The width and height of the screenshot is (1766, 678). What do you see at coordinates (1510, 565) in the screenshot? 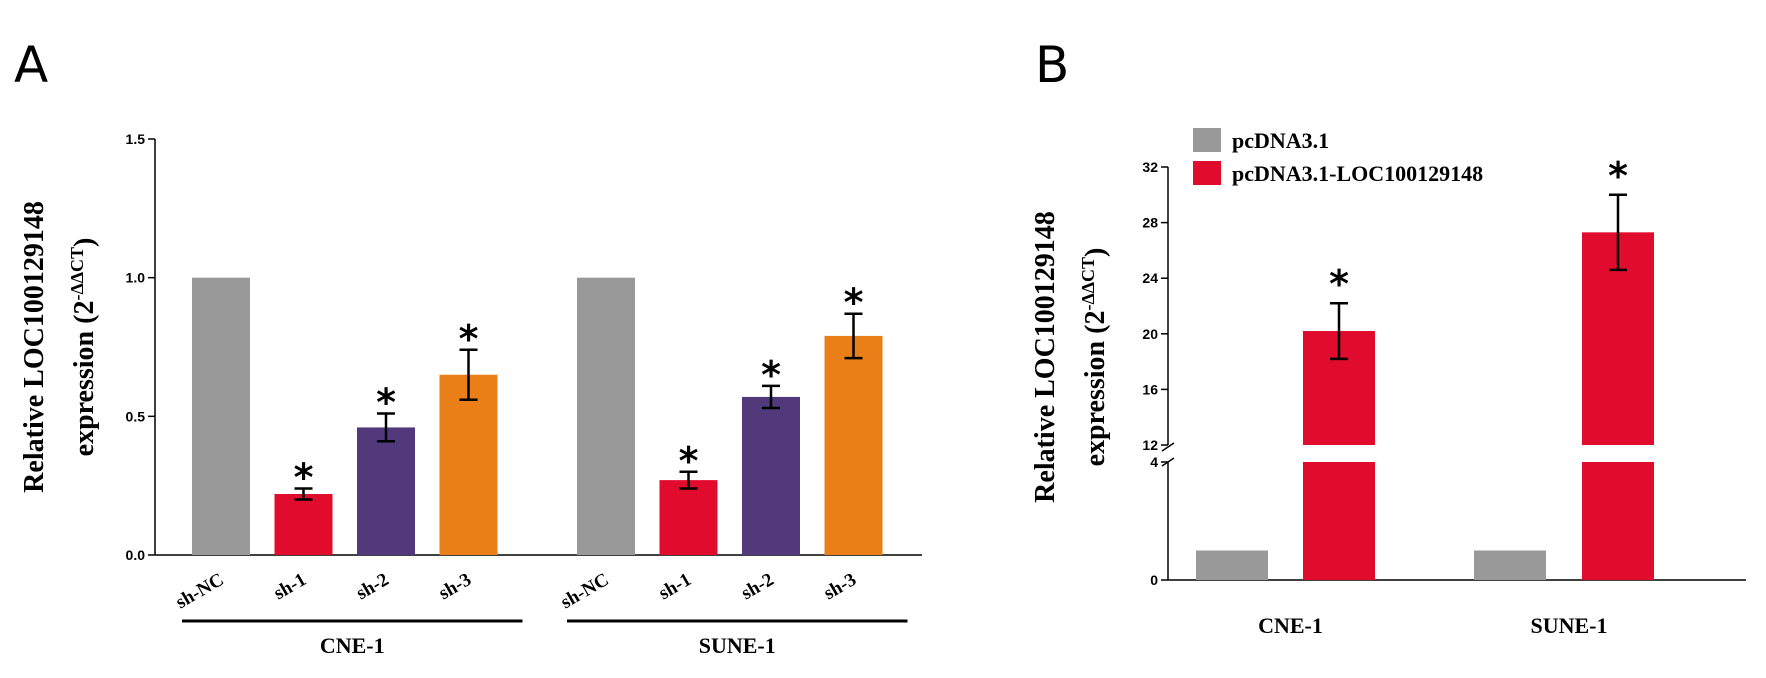
I see `panel-b-bar-SUNE-1-pcDNA3.1` at bounding box center [1510, 565].